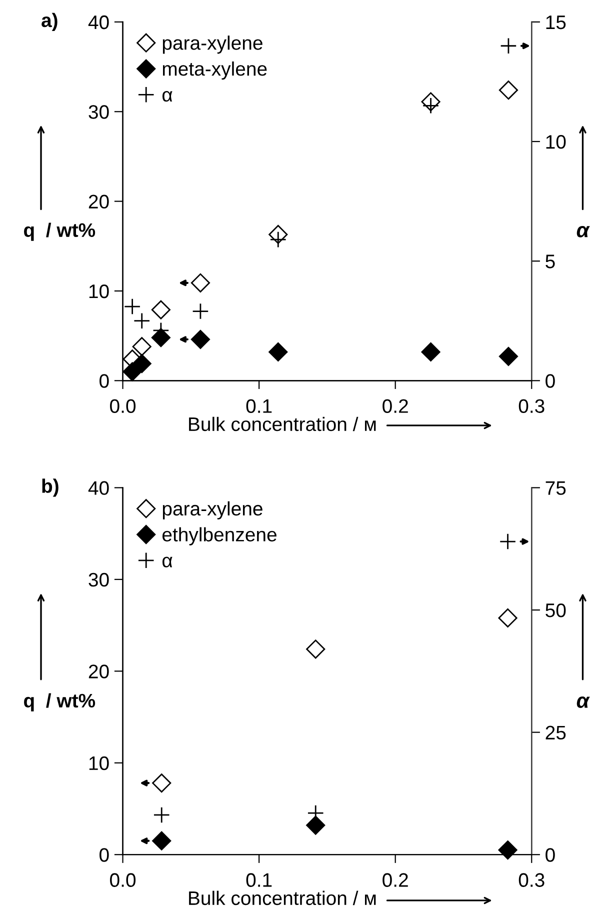 This screenshot has height=915, width=596. I want to click on y2-tick-label: 50, so click(556, 610).